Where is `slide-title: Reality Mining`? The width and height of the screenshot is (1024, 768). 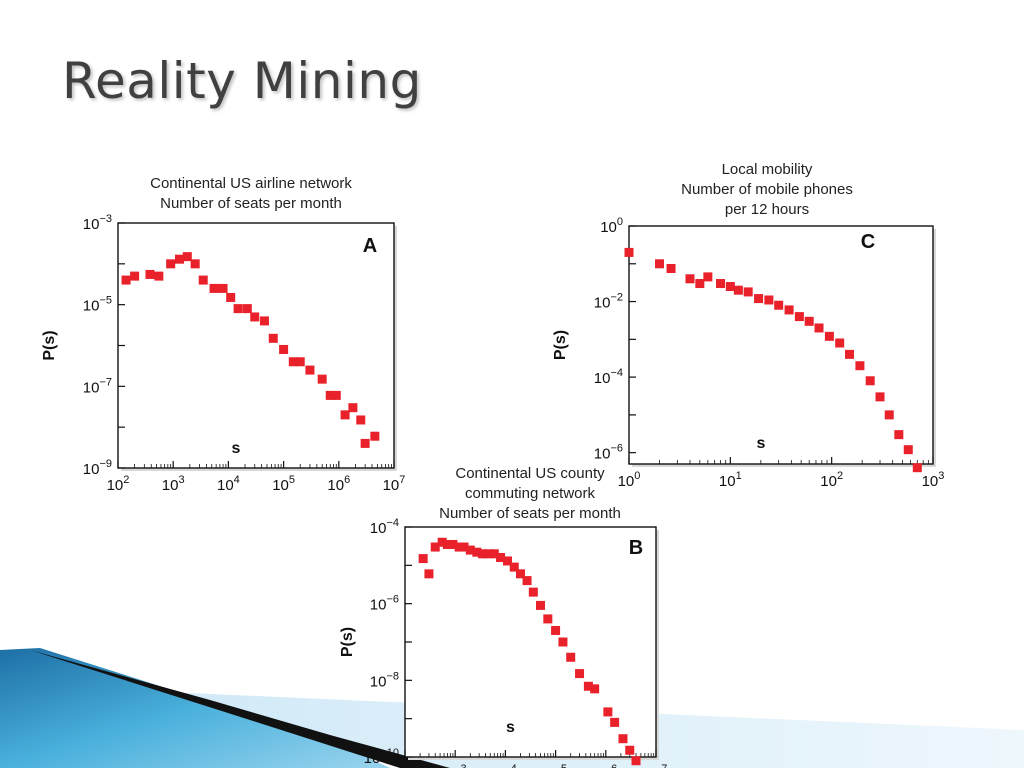
slide-title: Reality Mining is located at coordinates (242, 81).